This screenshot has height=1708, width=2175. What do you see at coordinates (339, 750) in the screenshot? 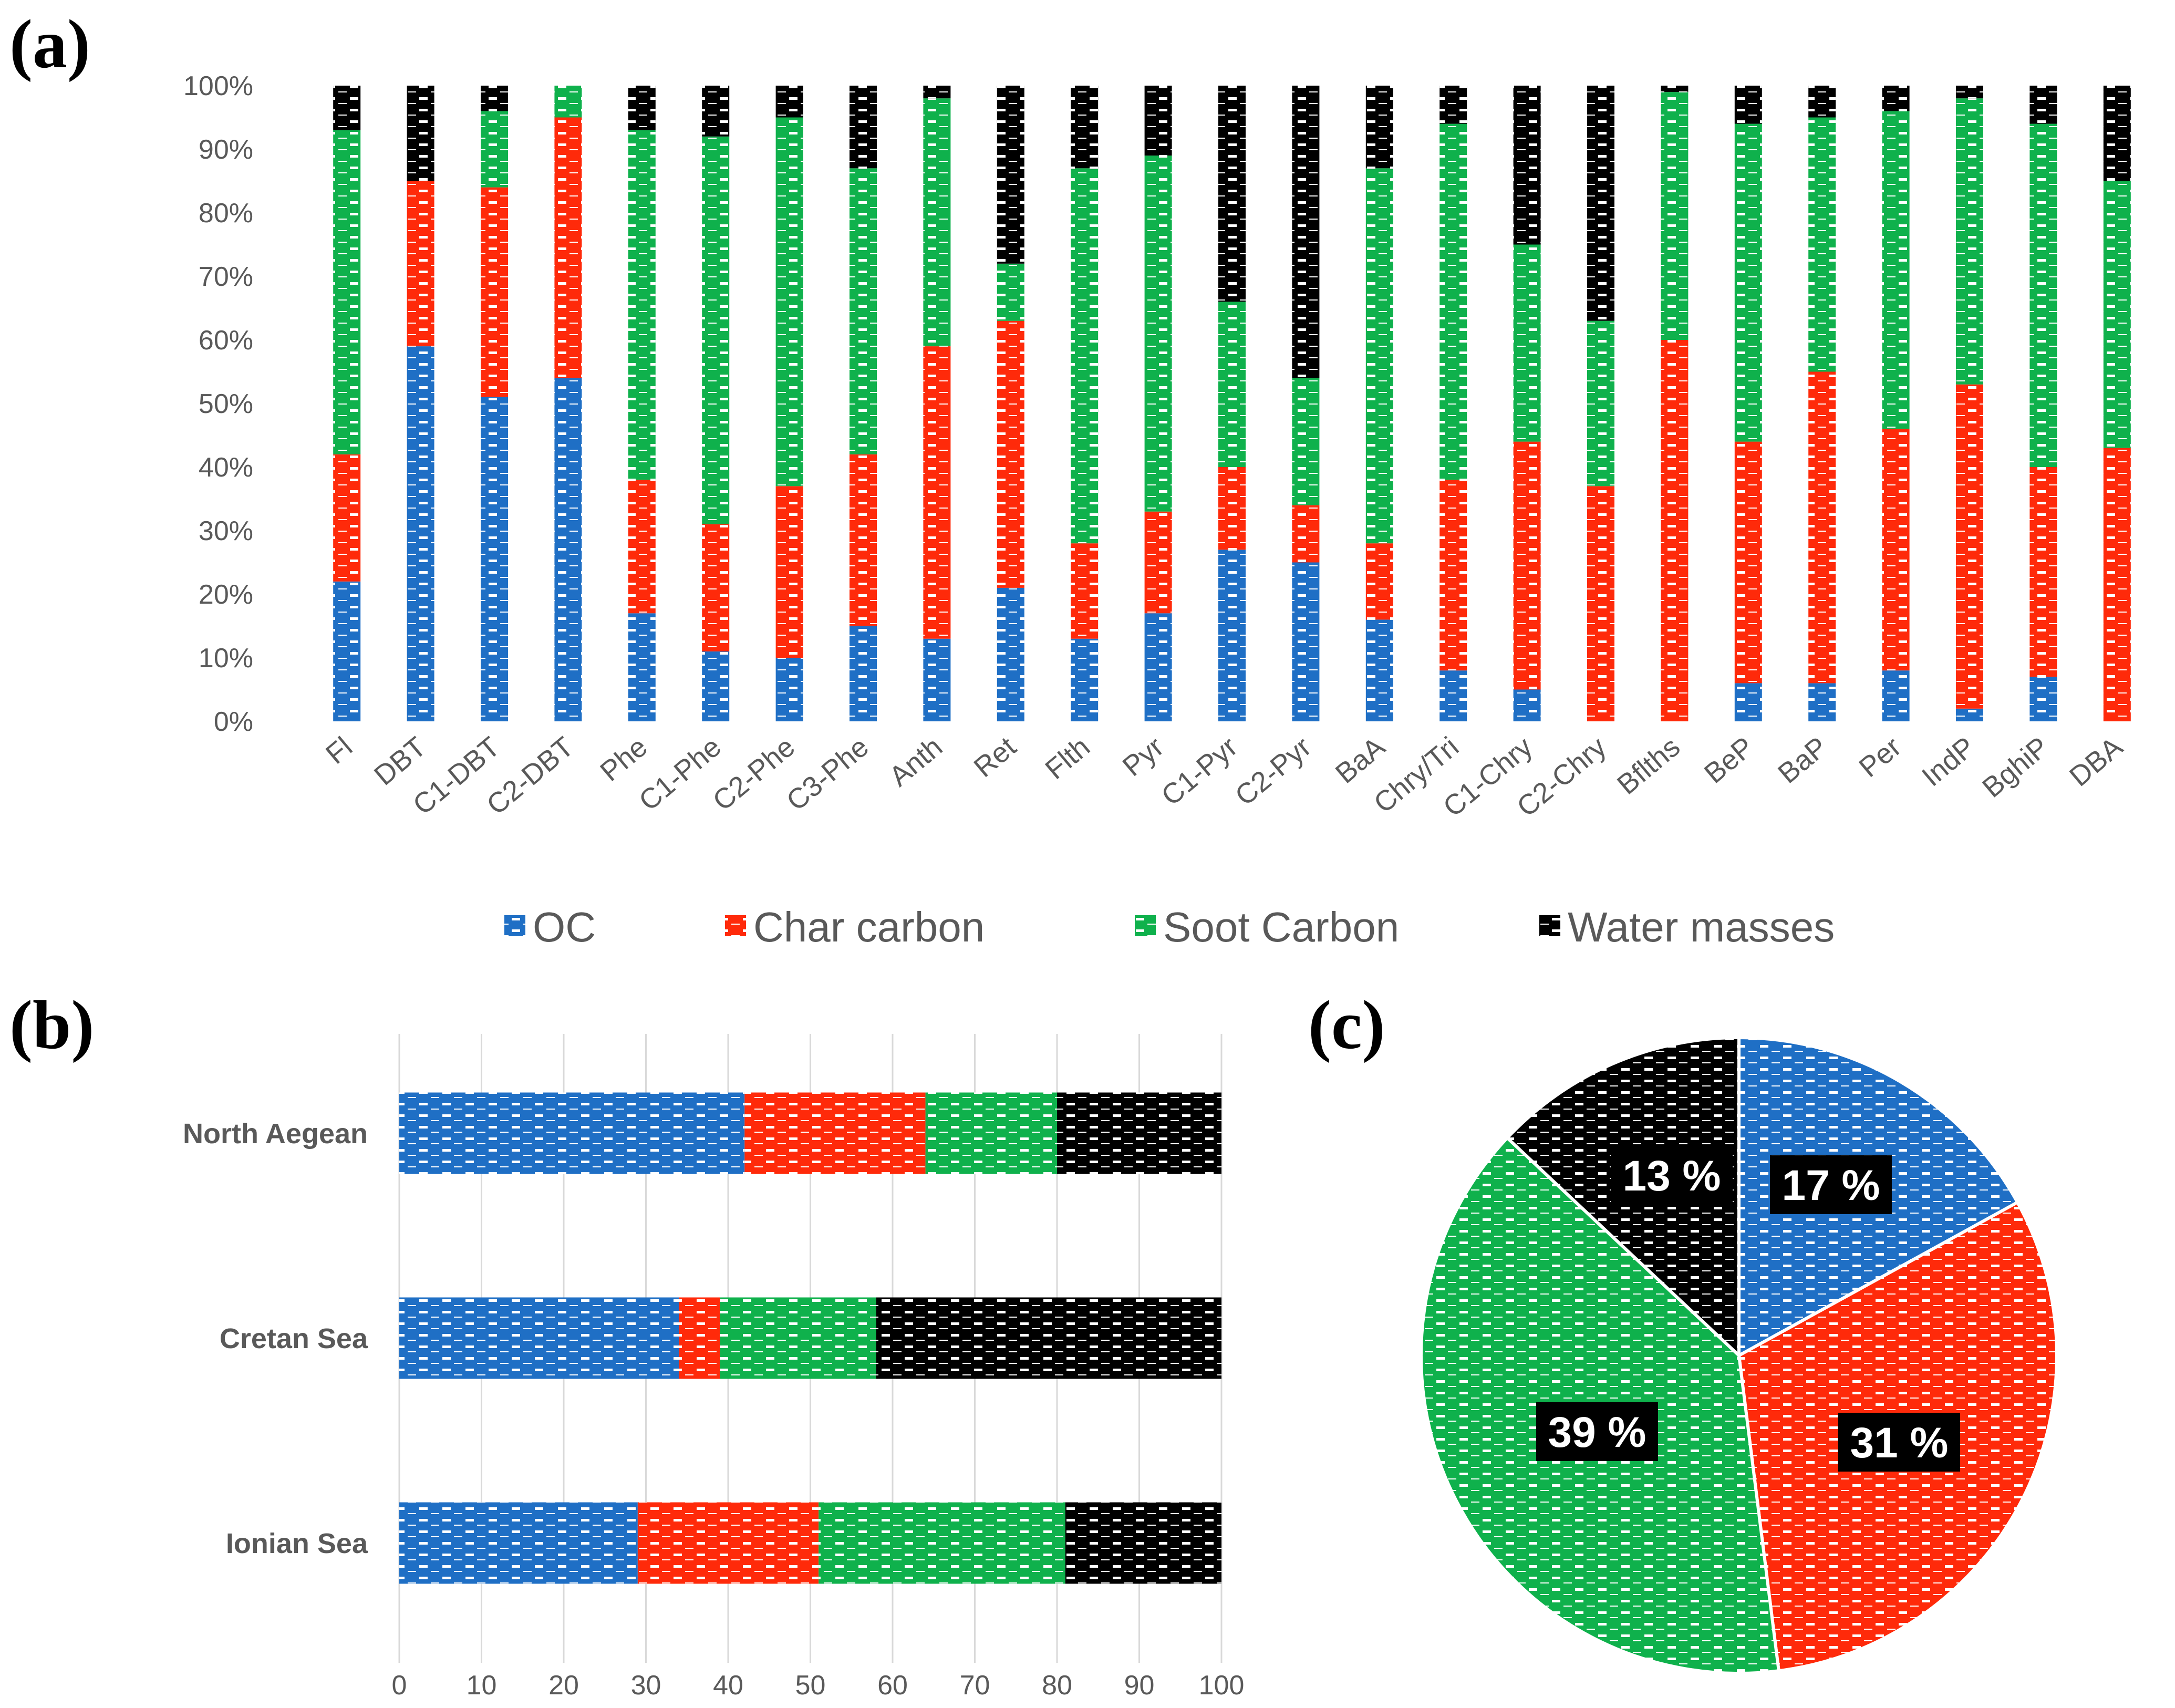
I see `x-category-label: Fl` at bounding box center [339, 750].